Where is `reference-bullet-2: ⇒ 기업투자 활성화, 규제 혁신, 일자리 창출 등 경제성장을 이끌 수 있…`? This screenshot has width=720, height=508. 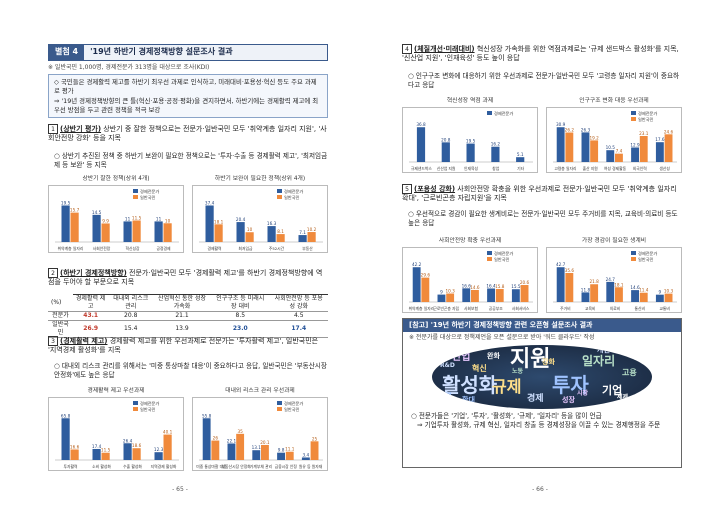 reference-bullet-2: ⇒ 기업투자 활성화, 규제 혁신, 일자리 창출 등 경제성장을 이끌 수 있… is located at coordinates (539, 425).